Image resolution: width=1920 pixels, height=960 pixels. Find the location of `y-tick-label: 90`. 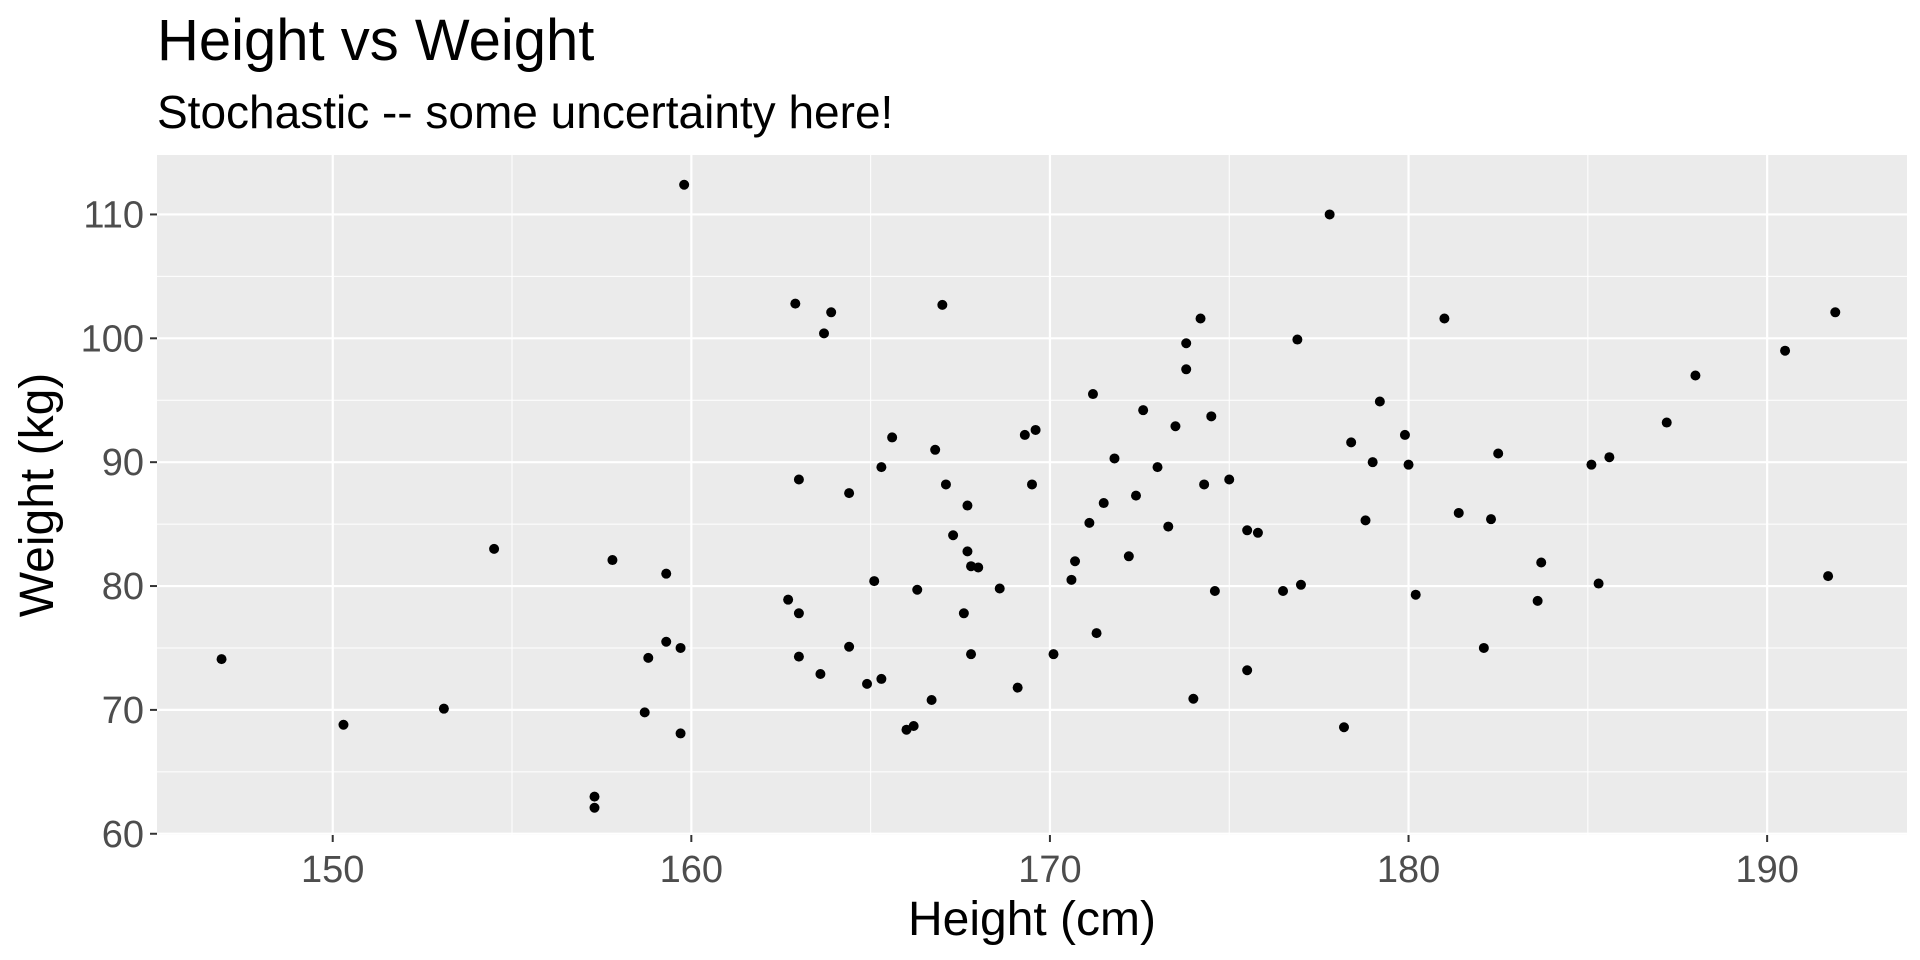

y-tick-label: 90 is located at coordinates (123, 463).